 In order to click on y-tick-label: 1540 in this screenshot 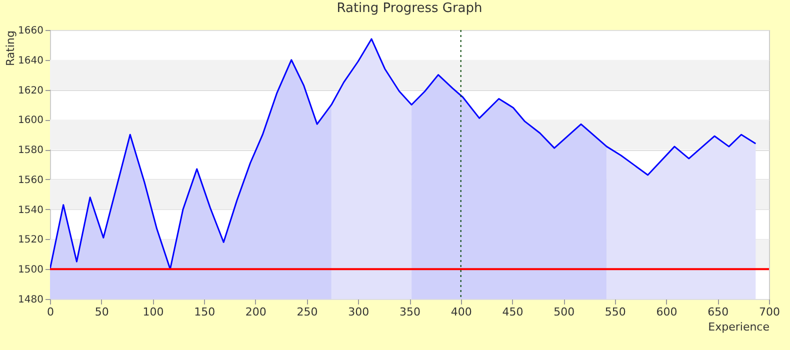, I will do `click(31, 210)`.